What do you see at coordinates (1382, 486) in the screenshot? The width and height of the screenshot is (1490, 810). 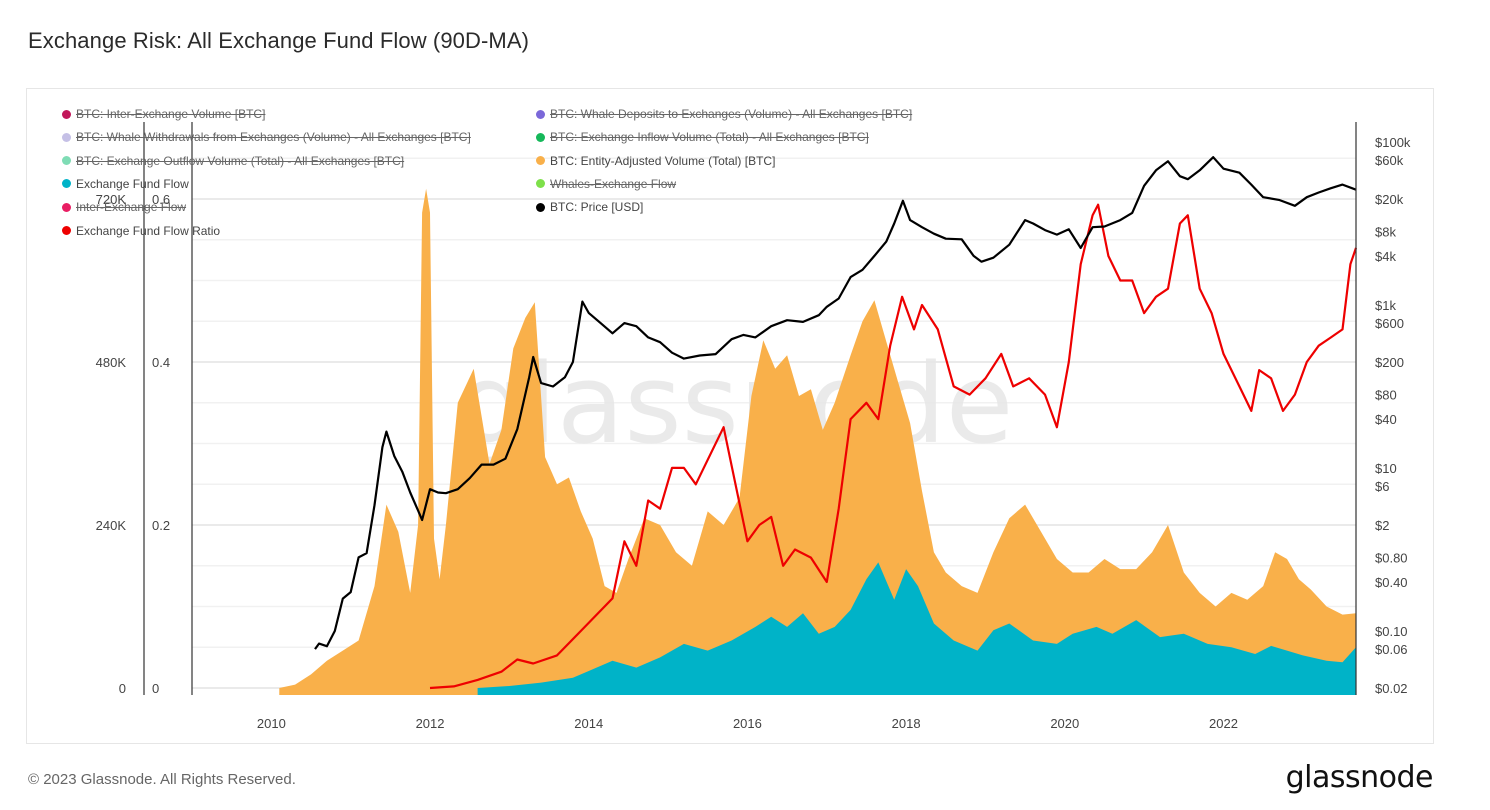 I see `y-tick-label: $6` at bounding box center [1382, 486].